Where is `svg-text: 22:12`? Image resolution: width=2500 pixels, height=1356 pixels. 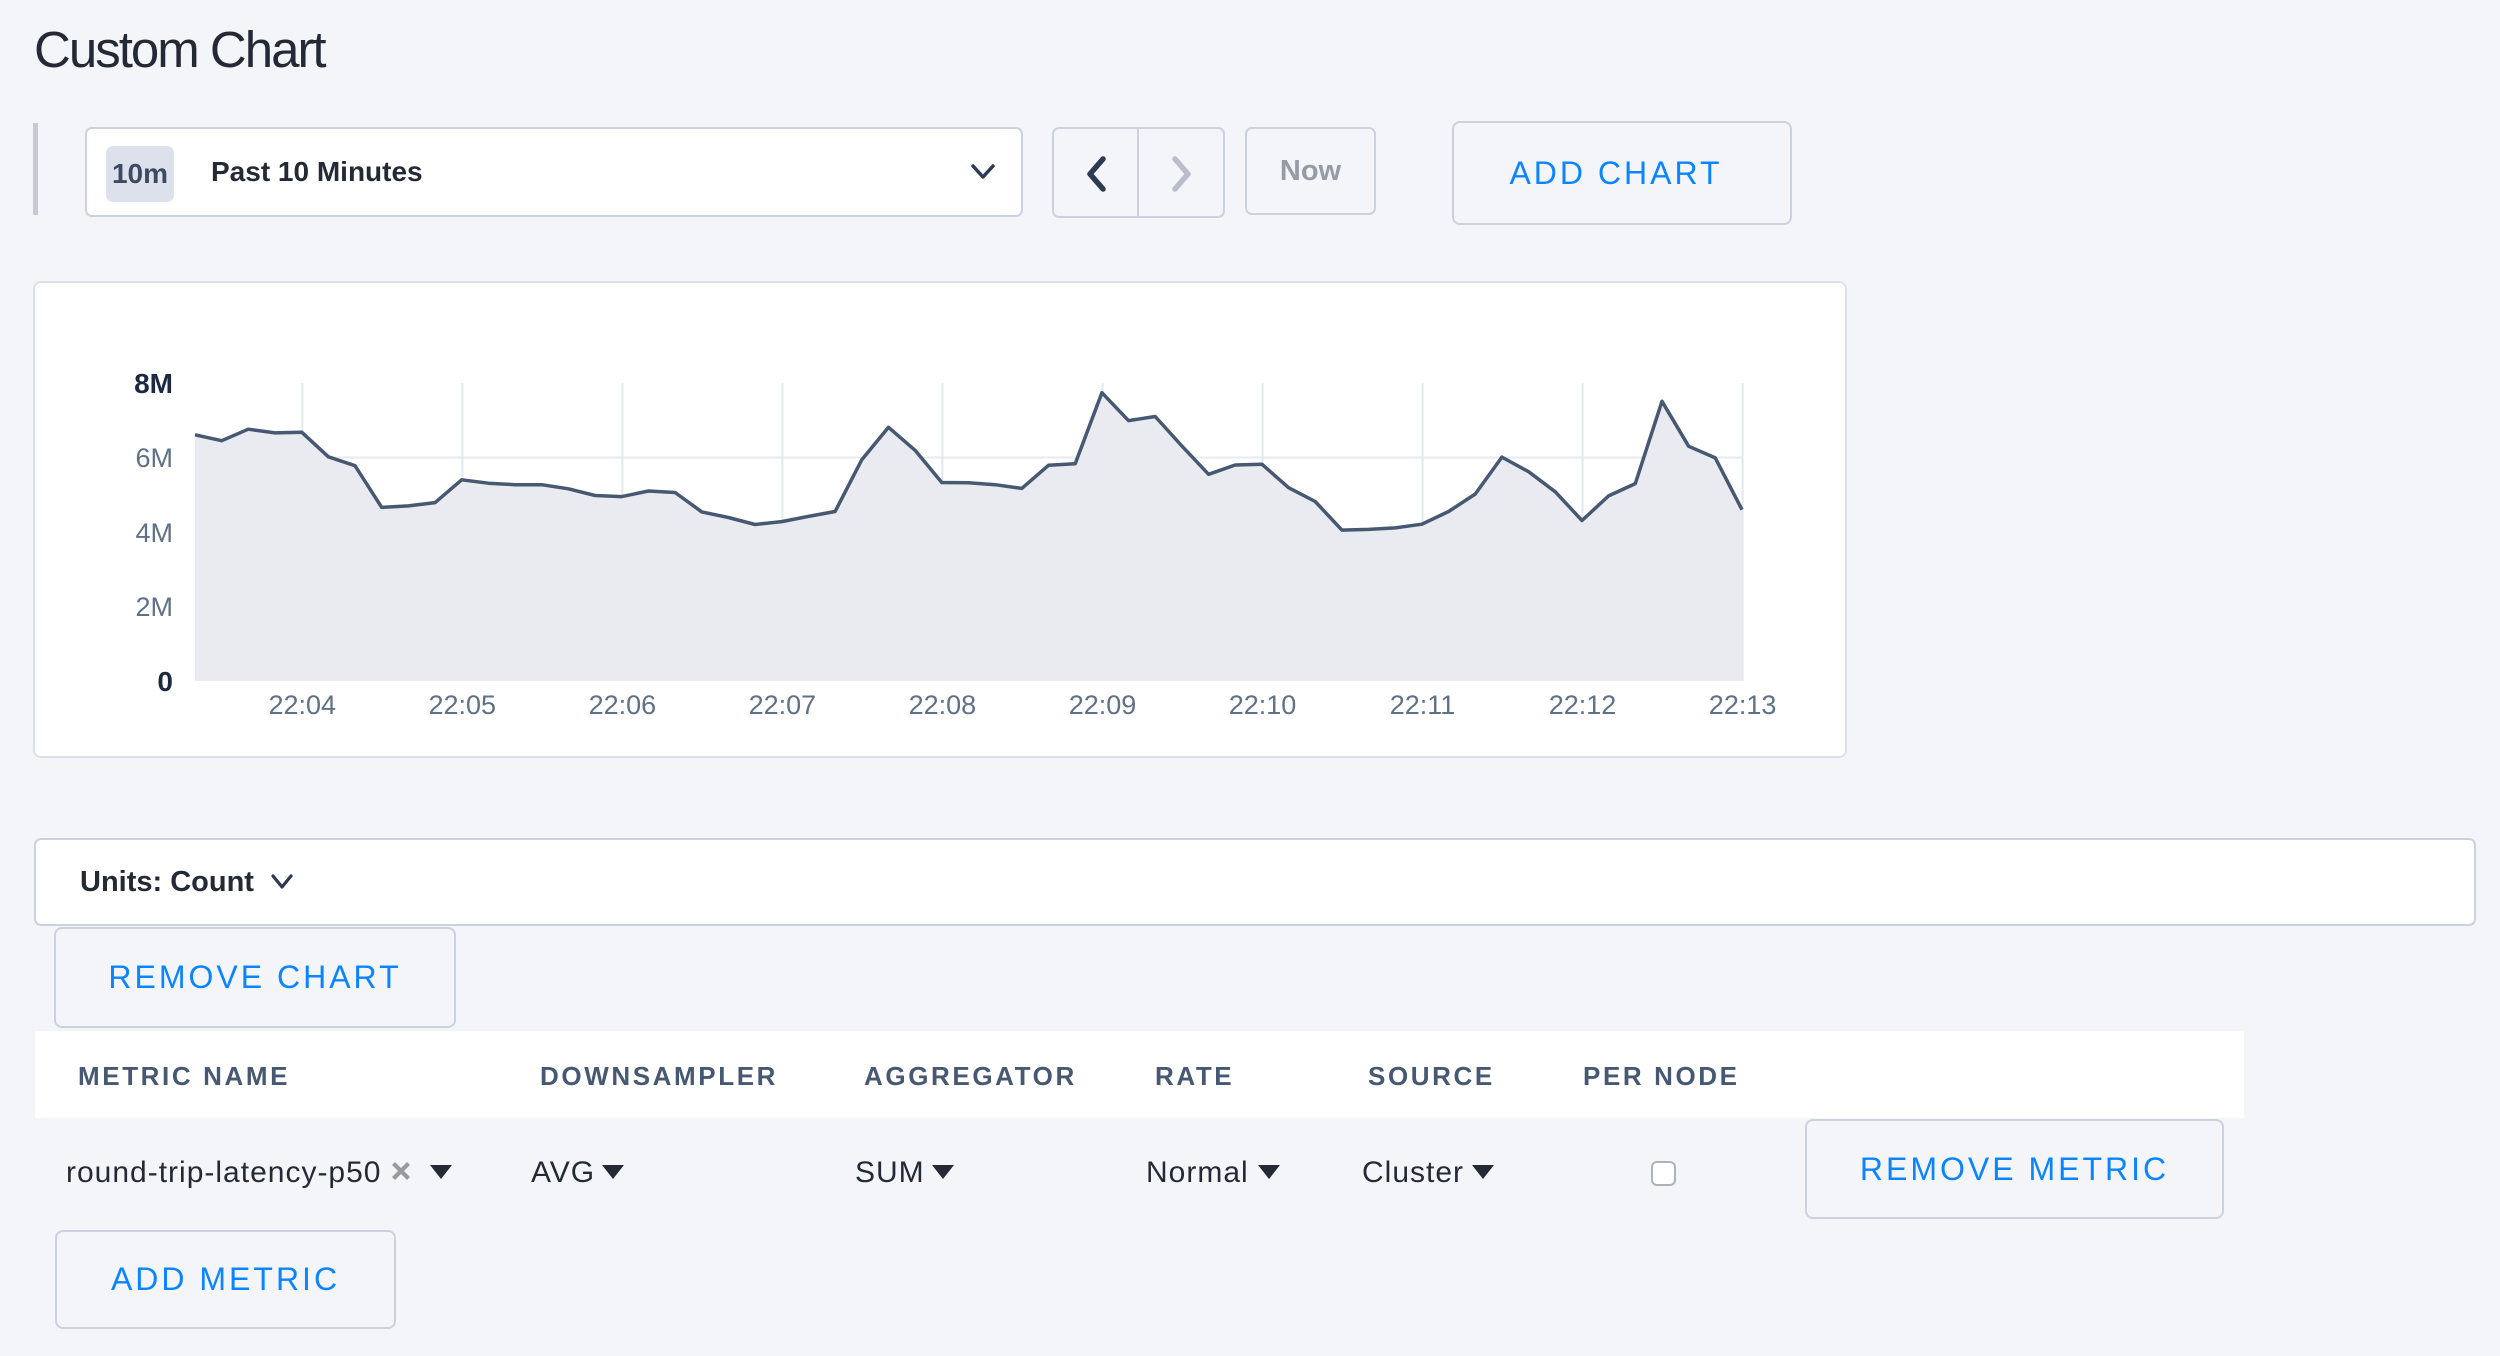
svg-text: 22:12 is located at coordinates (1583, 705).